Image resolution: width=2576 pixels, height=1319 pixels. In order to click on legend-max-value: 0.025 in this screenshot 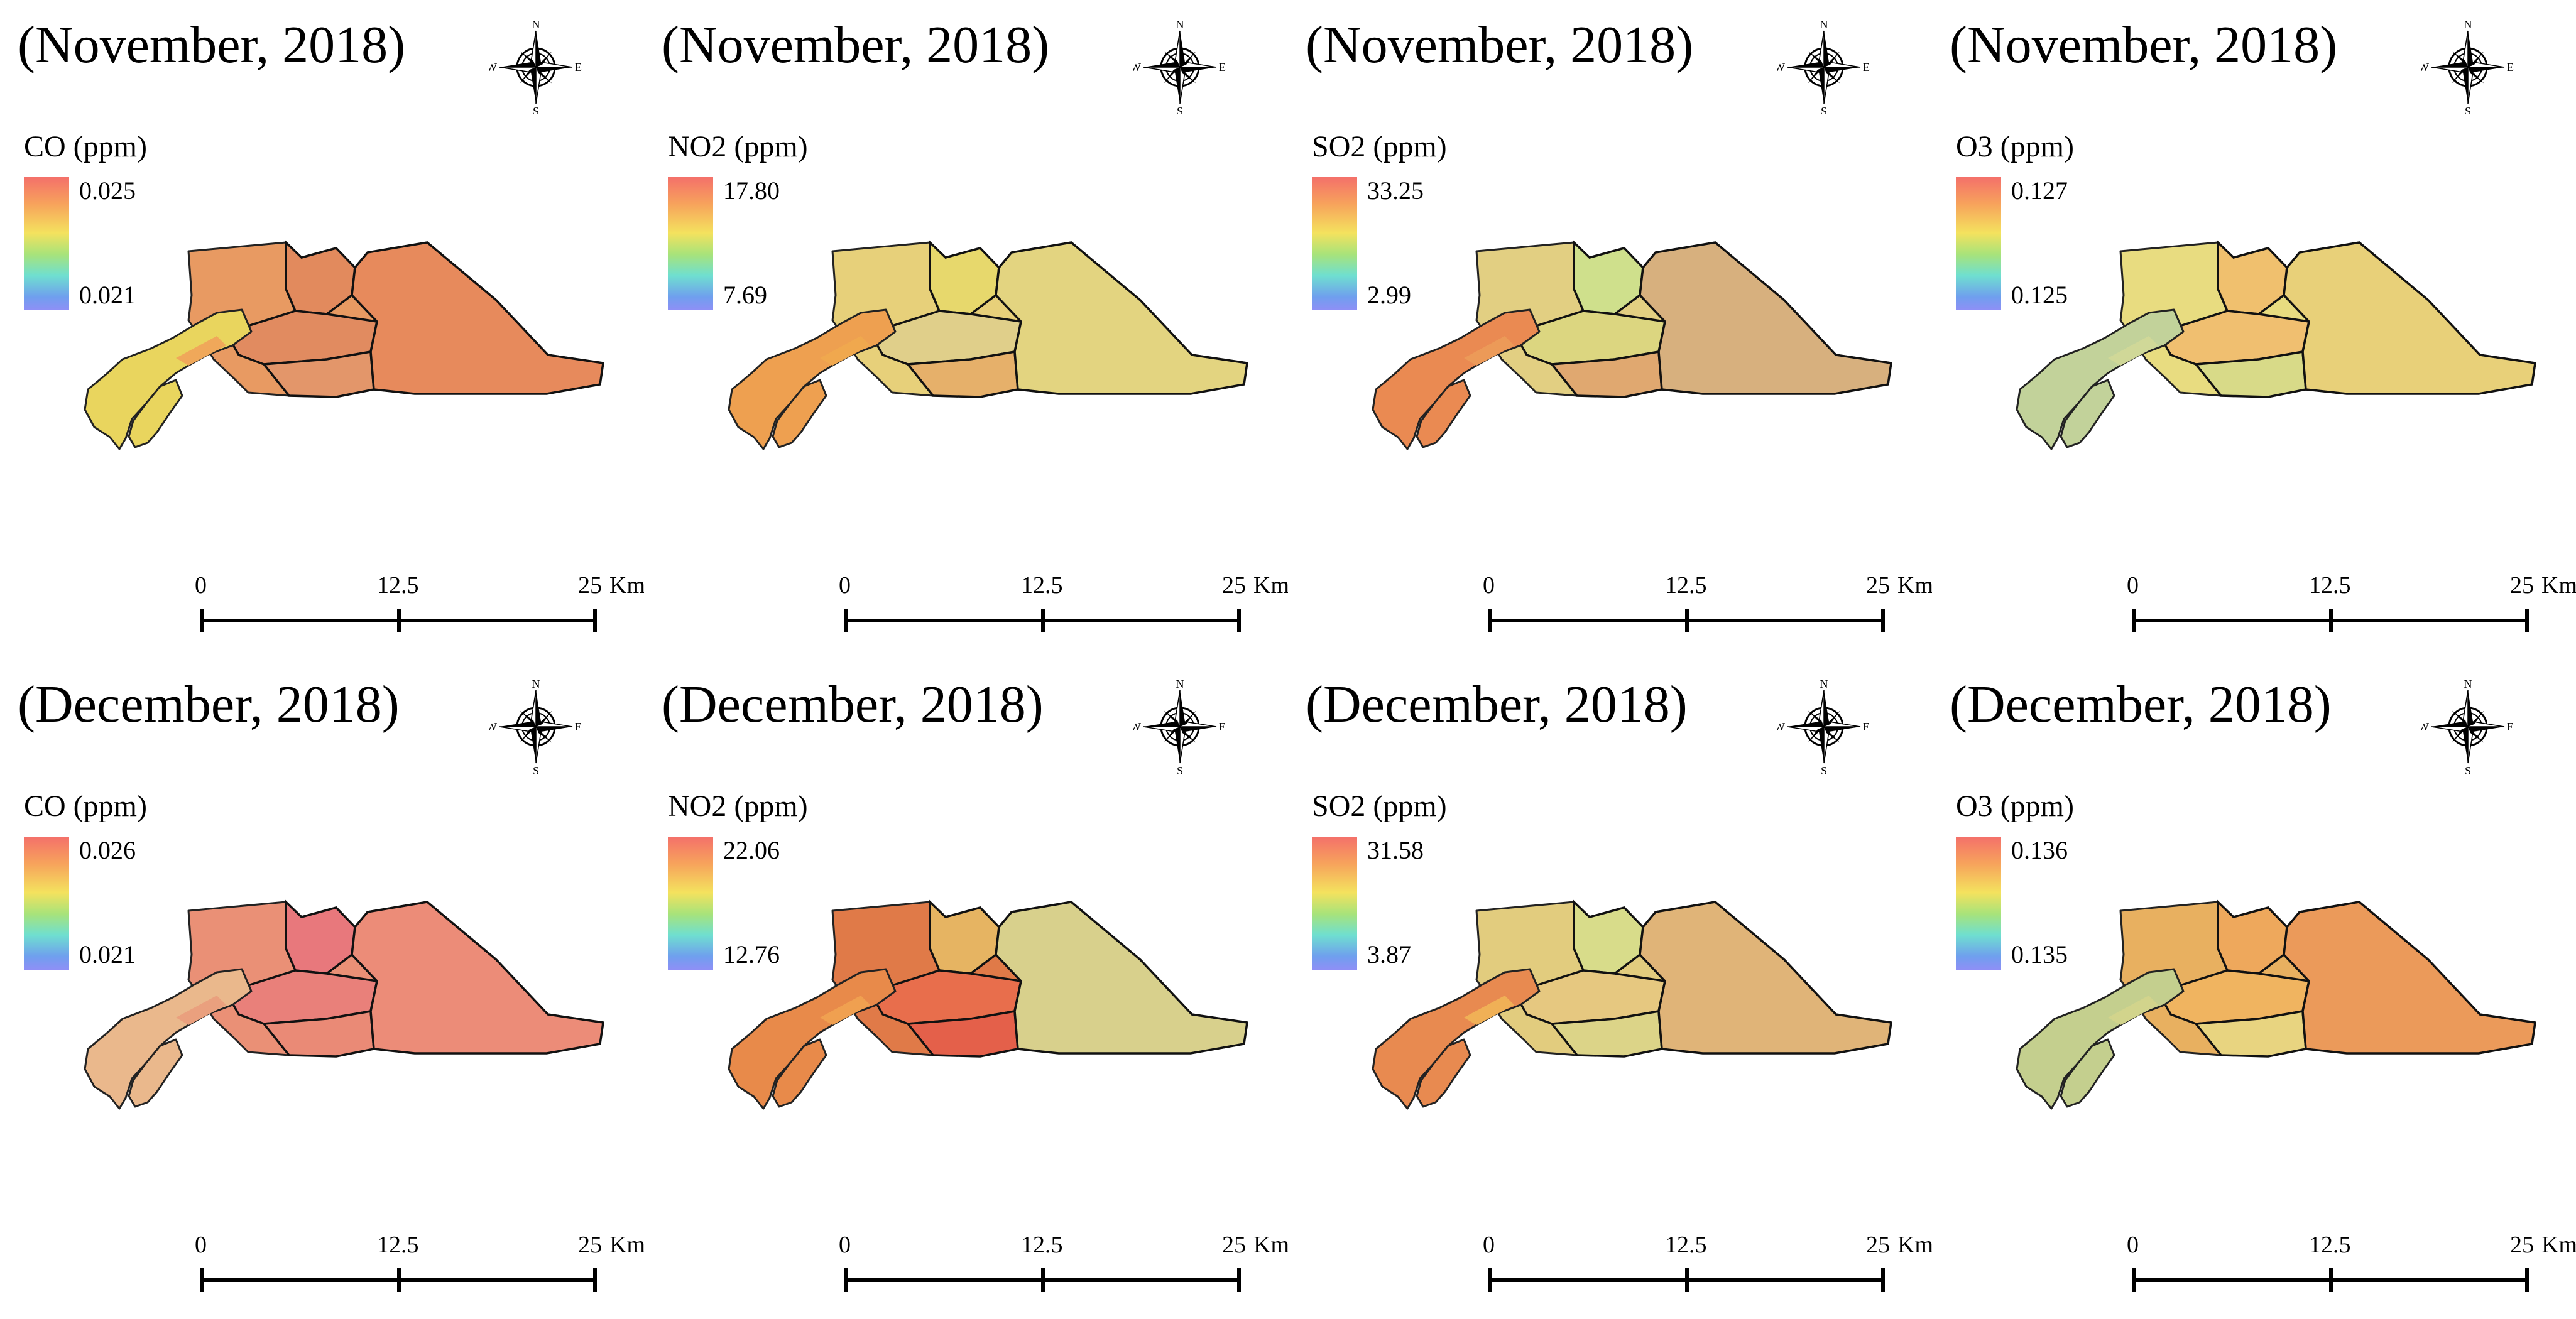, I will do `click(107, 190)`.